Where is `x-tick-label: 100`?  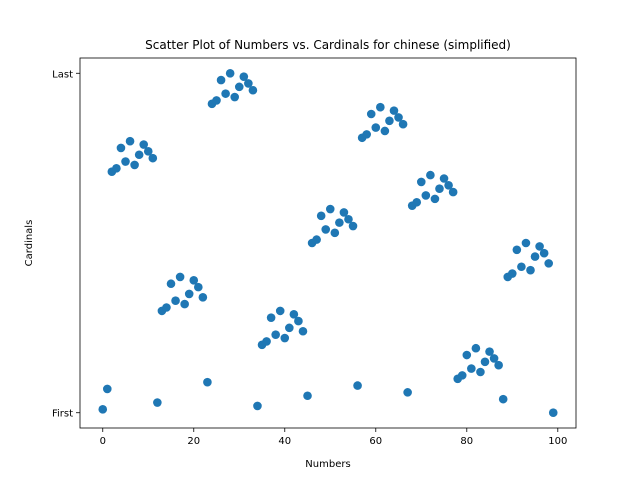
x-tick-label: 100 is located at coordinates (557, 441).